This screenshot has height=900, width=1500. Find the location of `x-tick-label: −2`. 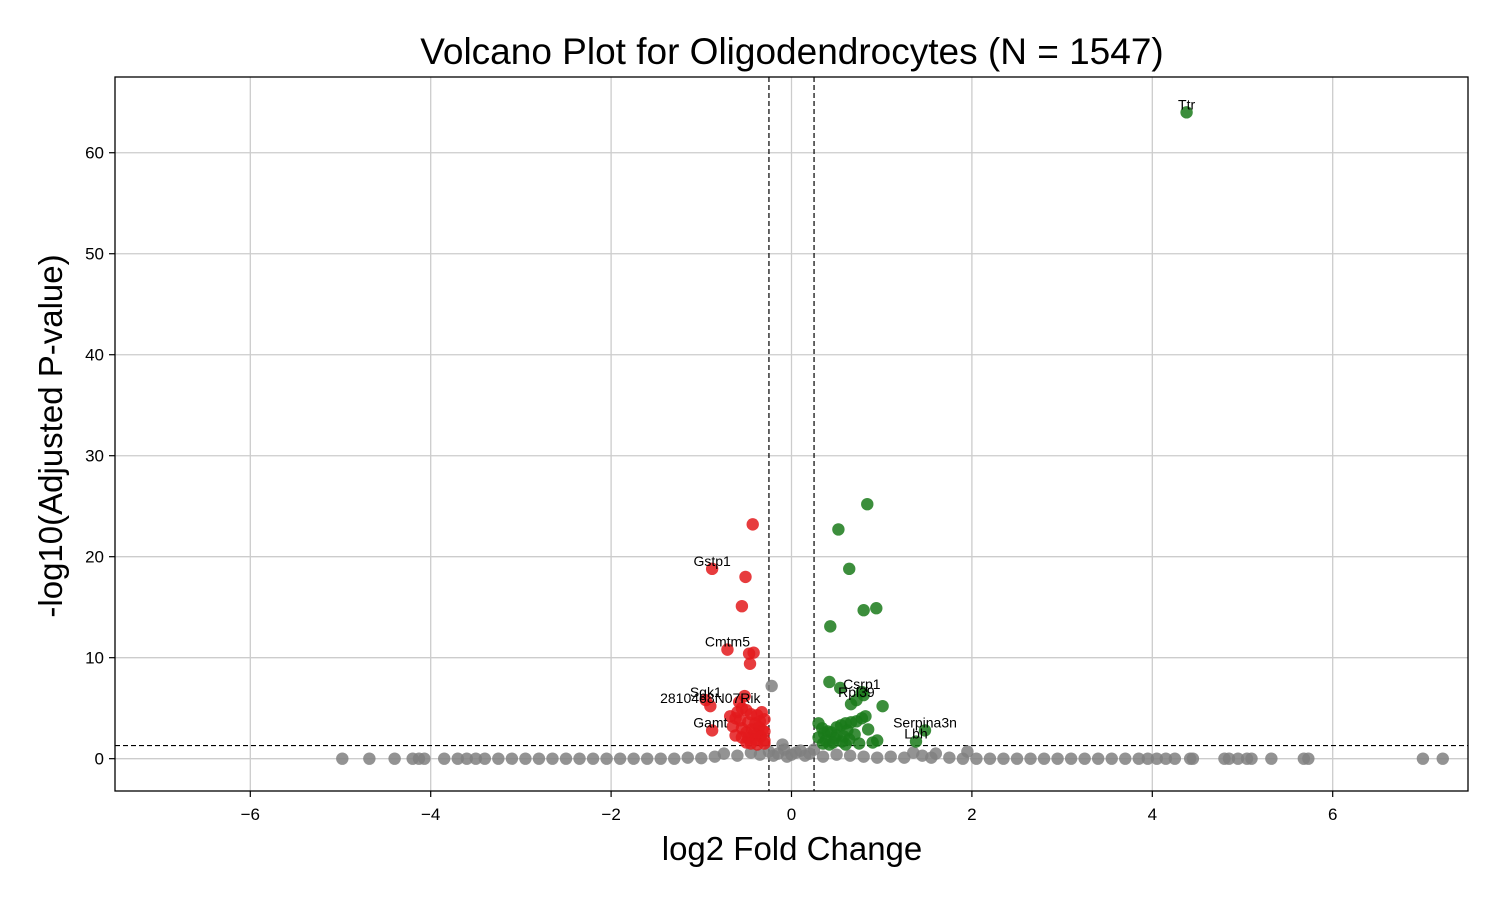

x-tick-label: −2 is located at coordinates (610, 814).